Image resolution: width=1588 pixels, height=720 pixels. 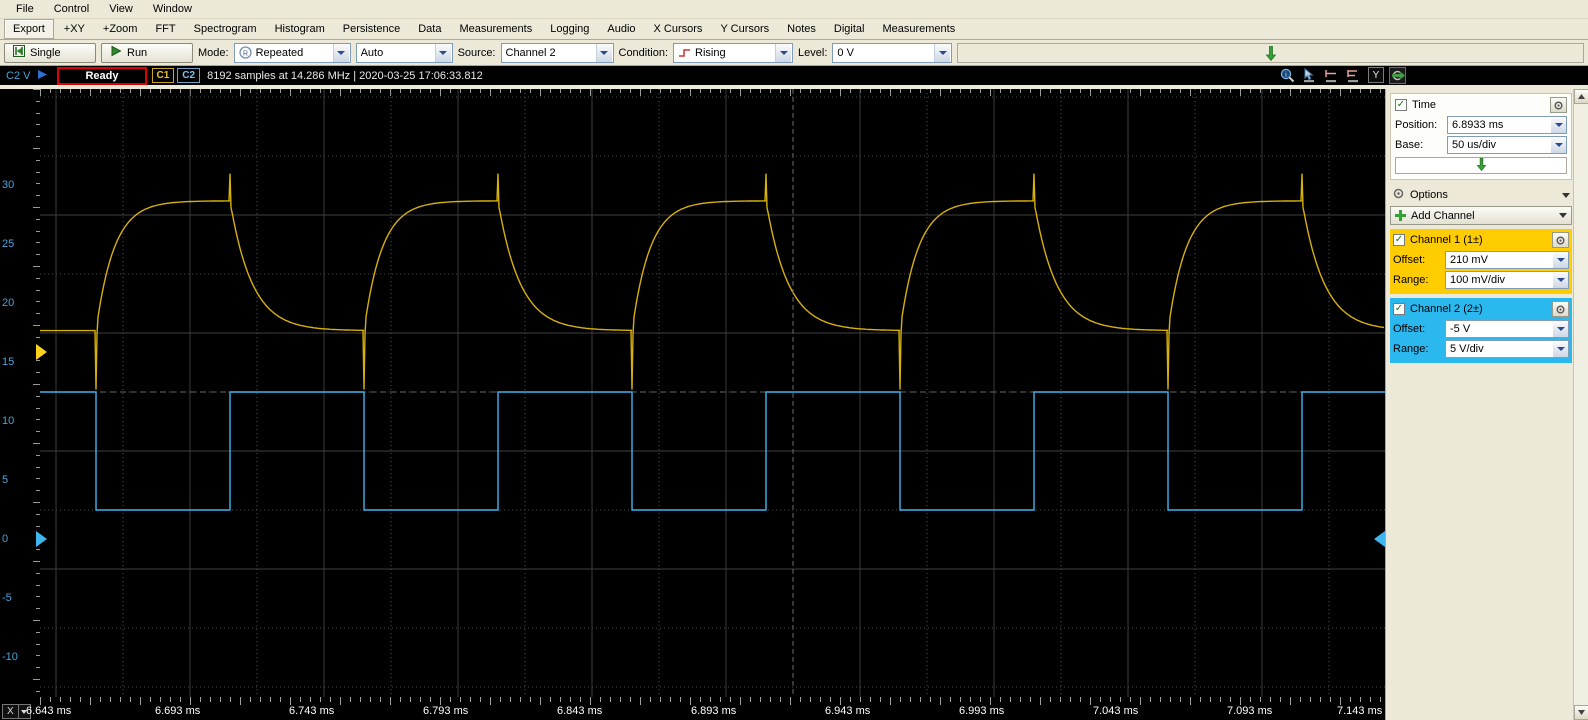 I want to click on ch2-offset-marker, so click(x=41, y=539).